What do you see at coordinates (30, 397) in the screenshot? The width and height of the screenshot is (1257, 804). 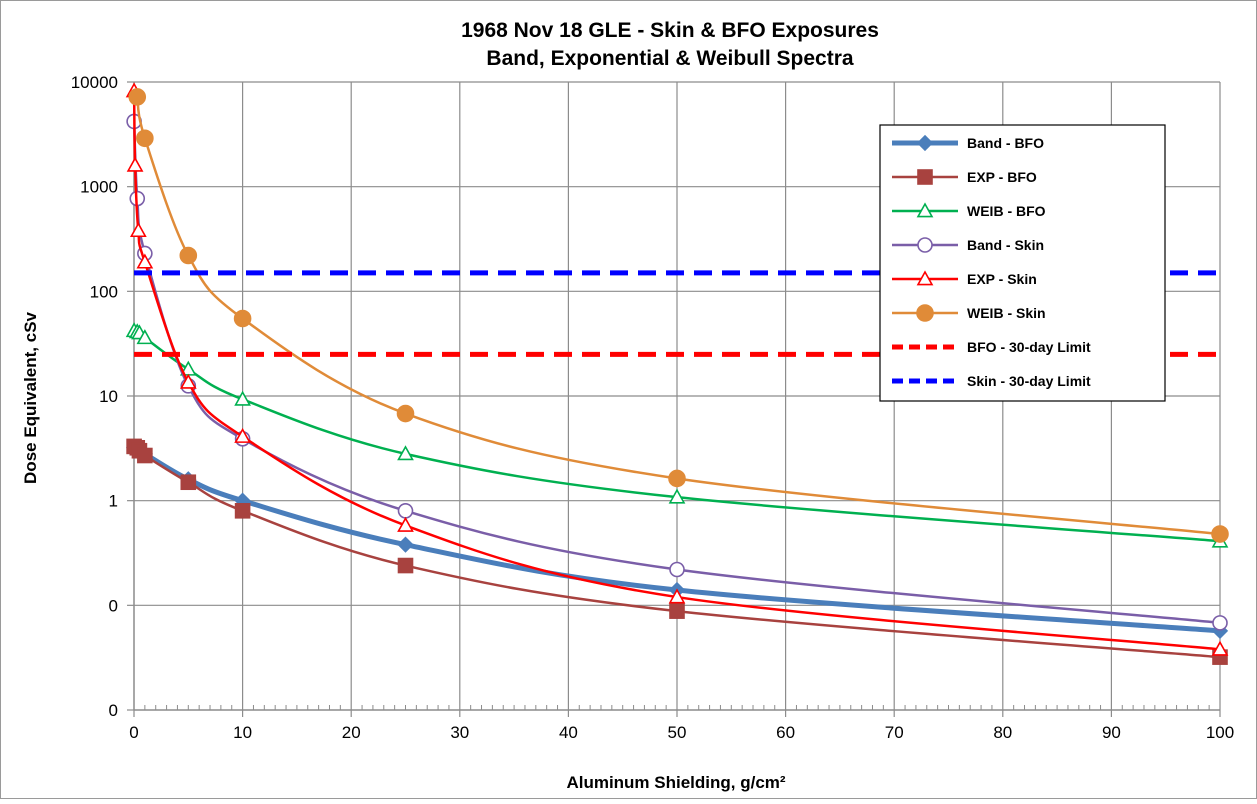 I see `y-axis-title: Dose Equivalent, cSv` at bounding box center [30, 397].